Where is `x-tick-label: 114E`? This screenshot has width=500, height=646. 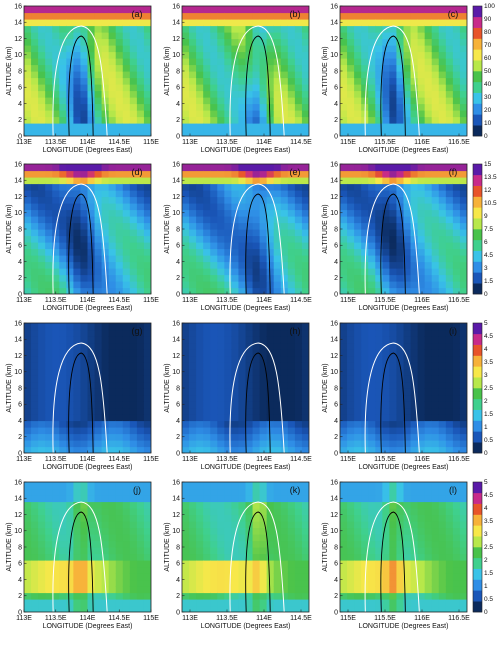 x-tick-label: 114E is located at coordinates (88, 142).